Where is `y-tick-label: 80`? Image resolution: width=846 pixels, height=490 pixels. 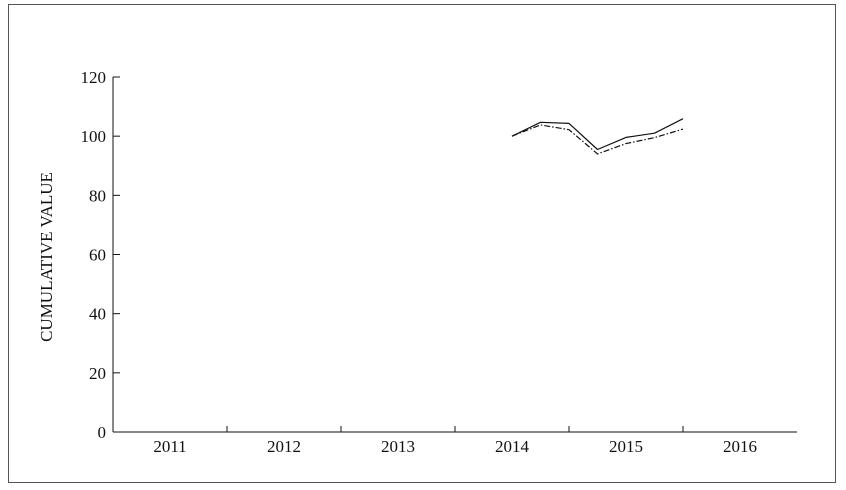
y-tick-label: 80 is located at coordinates (97, 195).